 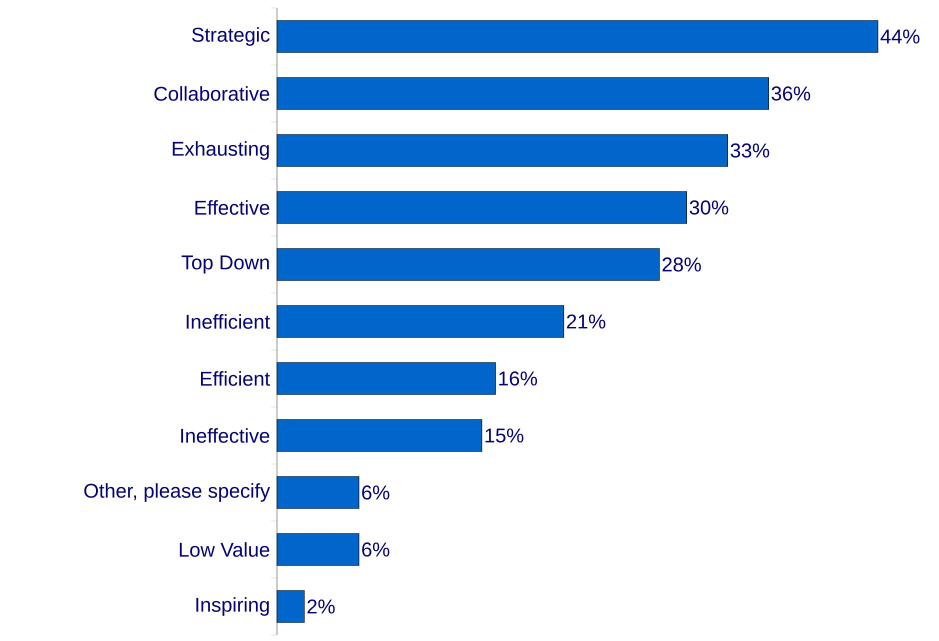 I want to click on data-label: 15%, so click(x=505, y=435).